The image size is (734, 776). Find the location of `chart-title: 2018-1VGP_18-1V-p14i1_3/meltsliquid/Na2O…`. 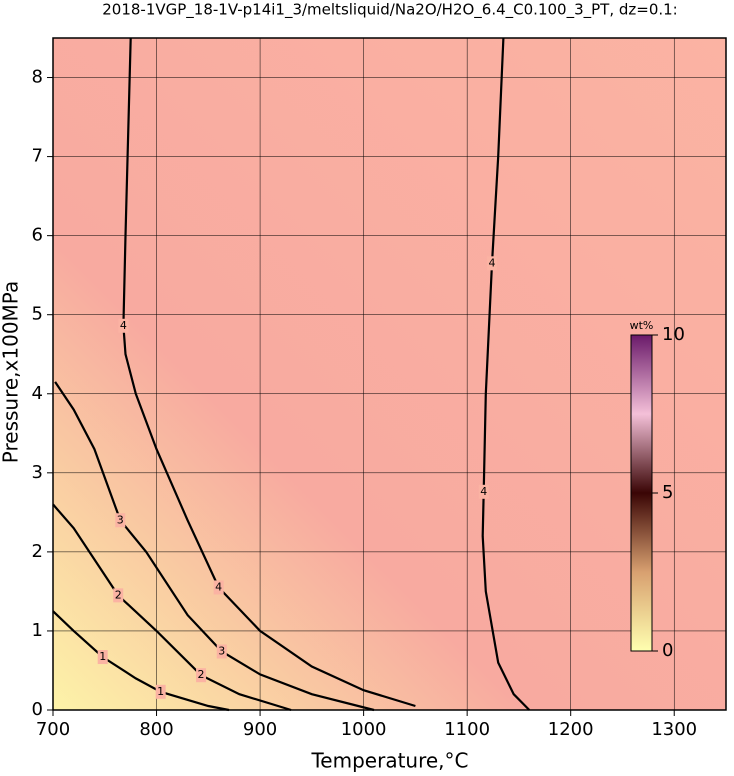

chart-title: 2018-1VGP_18-1V-p14i1_3/meltsliquid/Na2O… is located at coordinates (390, 10).